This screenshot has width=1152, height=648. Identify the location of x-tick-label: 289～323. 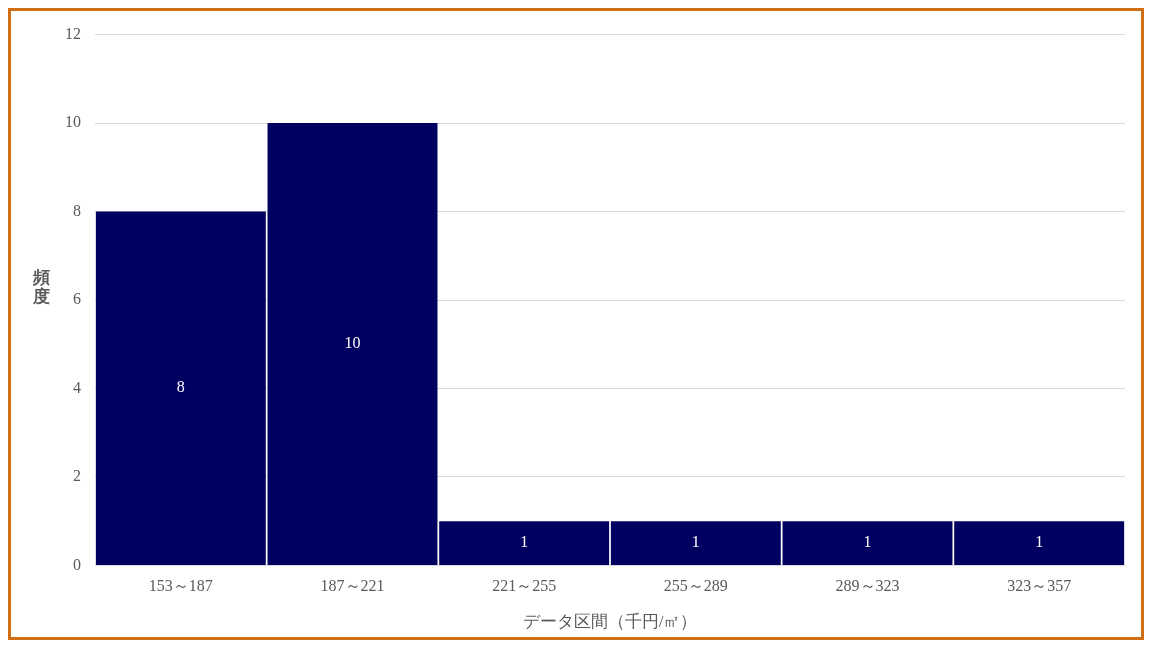
(867, 586).